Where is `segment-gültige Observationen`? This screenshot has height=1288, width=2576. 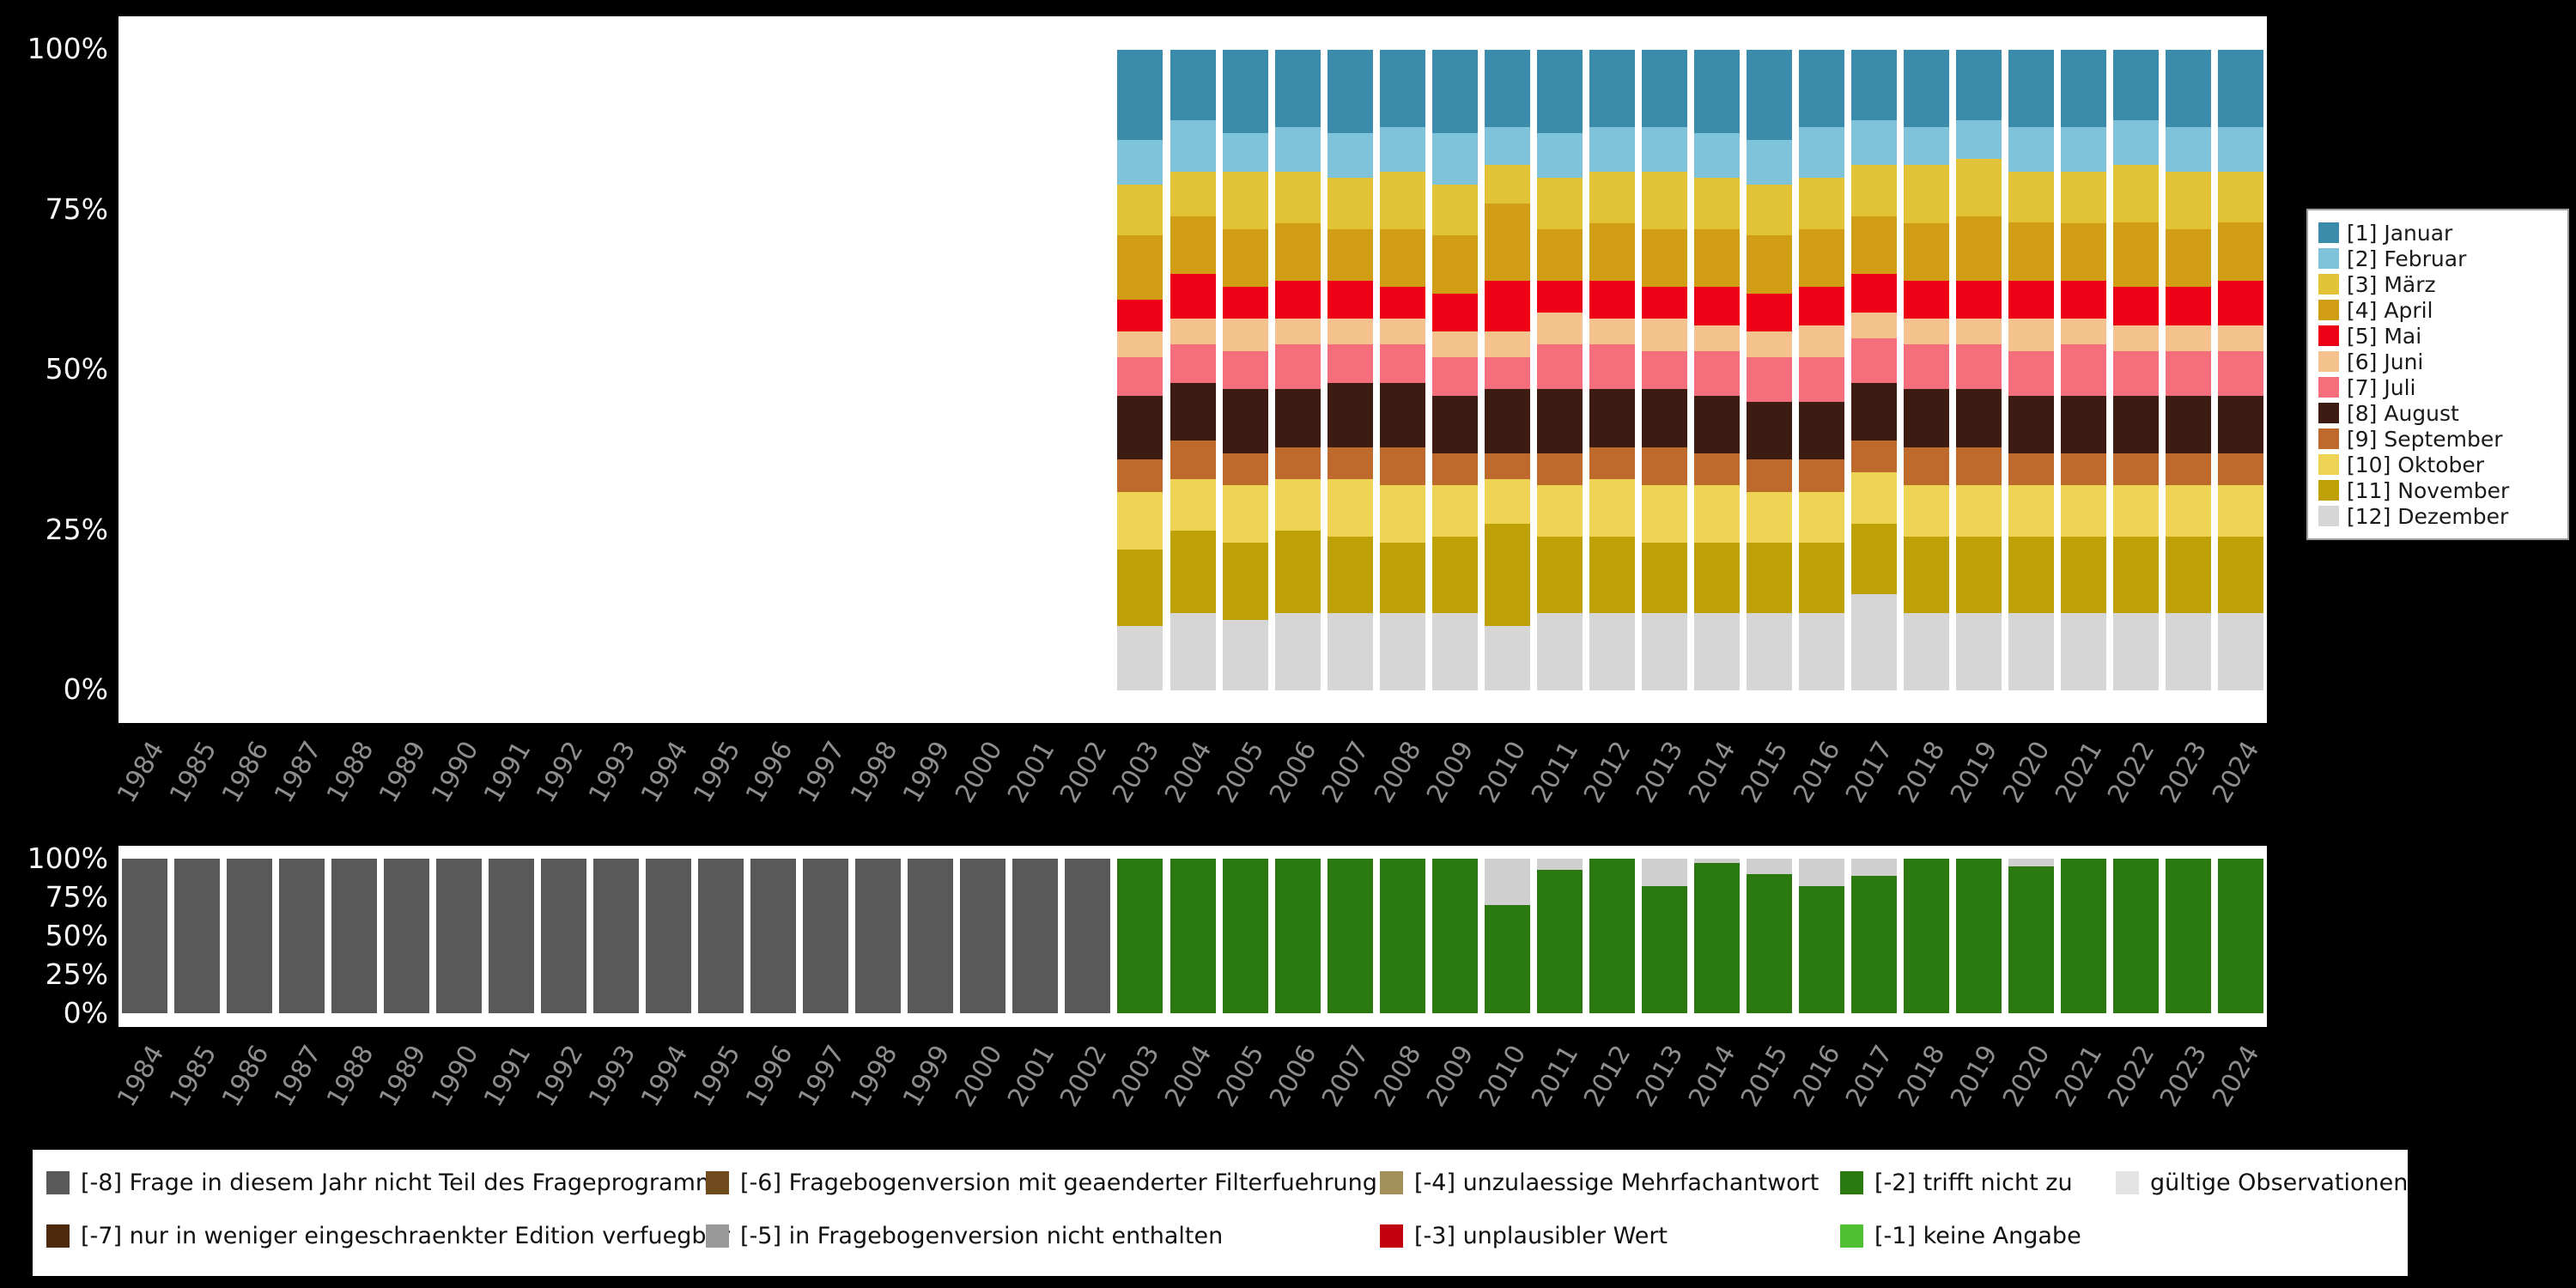 segment-gültige Observationen is located at coordinates (1873, 867).